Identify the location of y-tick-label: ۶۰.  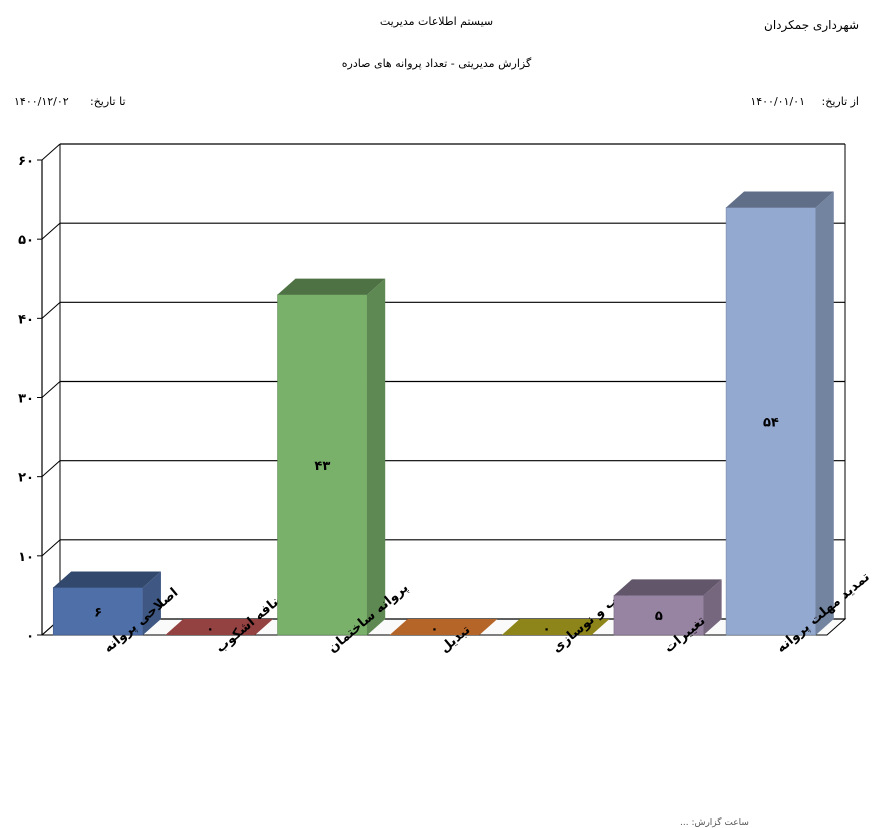
(26, 161).